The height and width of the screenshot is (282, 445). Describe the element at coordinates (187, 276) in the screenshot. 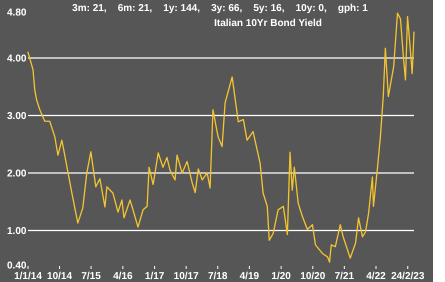

I see `x-tick-label: 10/17` at that location.